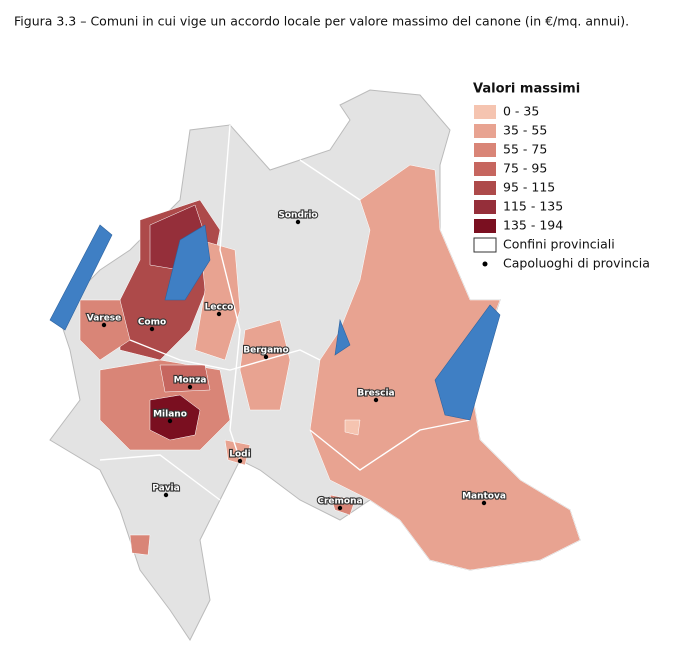 The height and width of the screenshot is (663, 688). I want to click on city-label: Pavia, so click(165, 489).